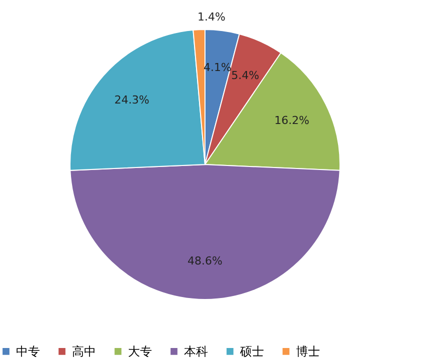  I want to click on legend-label: 高中, so click(84, 351).